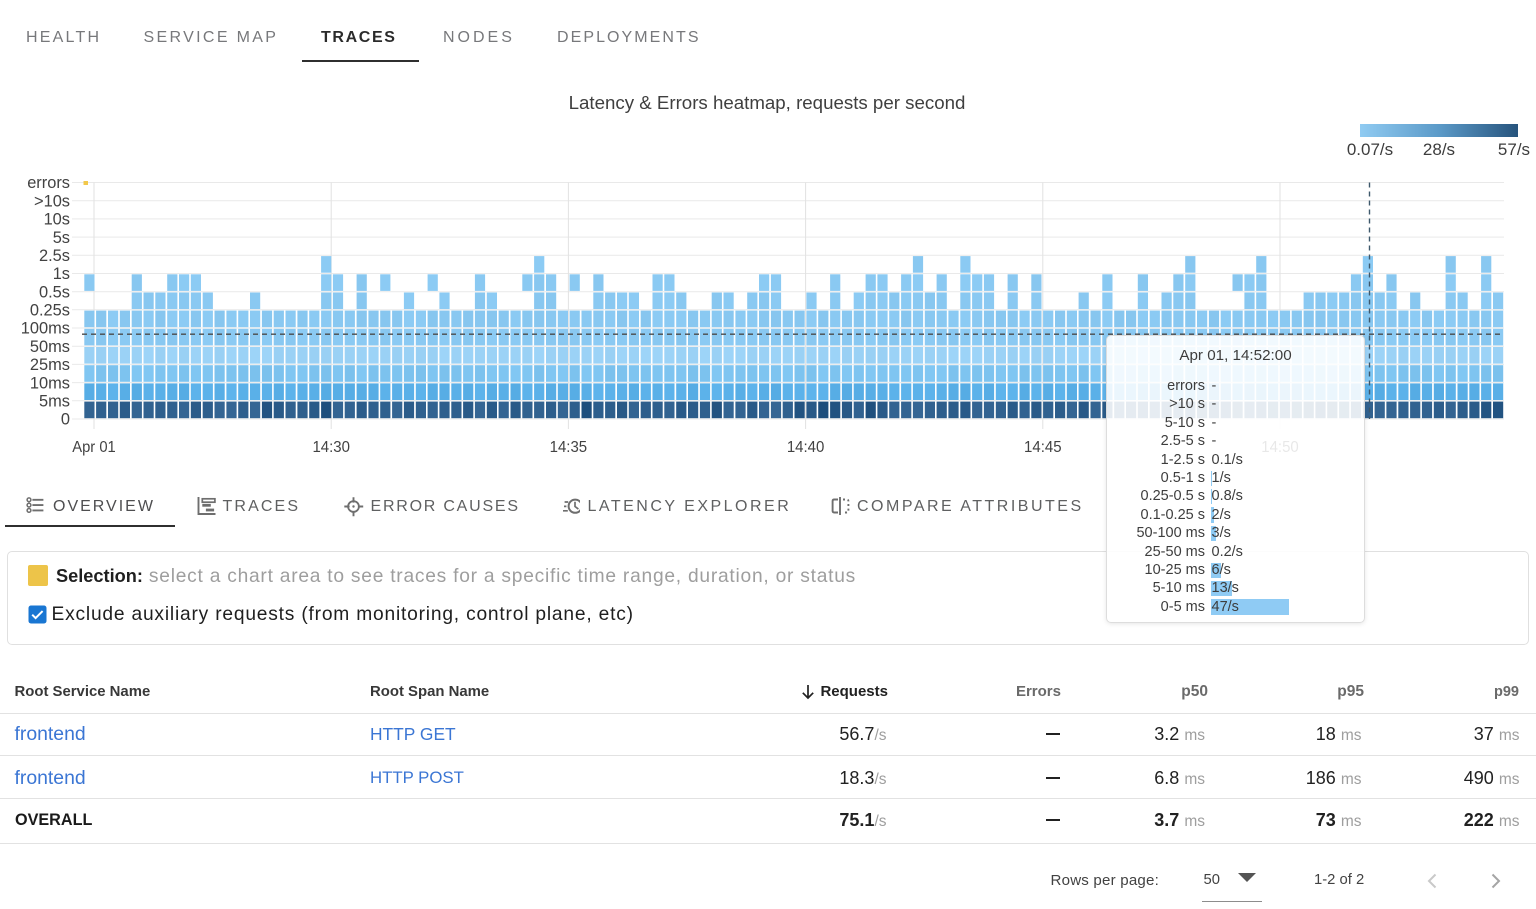 The height and width of the screenshot is (909, 1536). Describe the element at coordinates (569, 447) in the screenshot. I see `svg-text: 14:35` at that location.